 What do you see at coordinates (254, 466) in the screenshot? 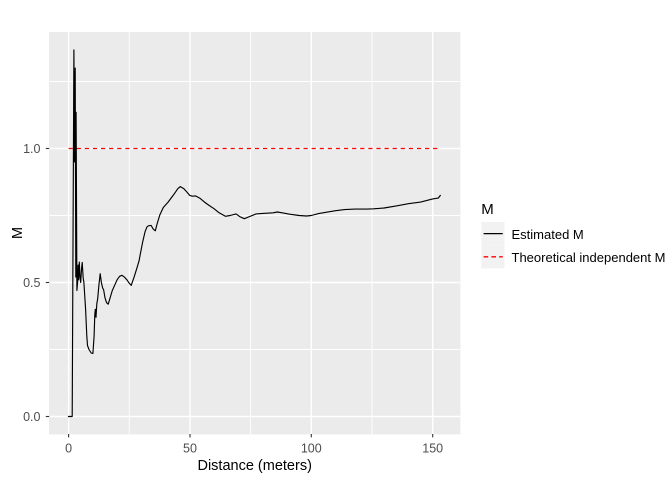
I see `svg-text: Distance (meters)` at bounding box center [254, 466].